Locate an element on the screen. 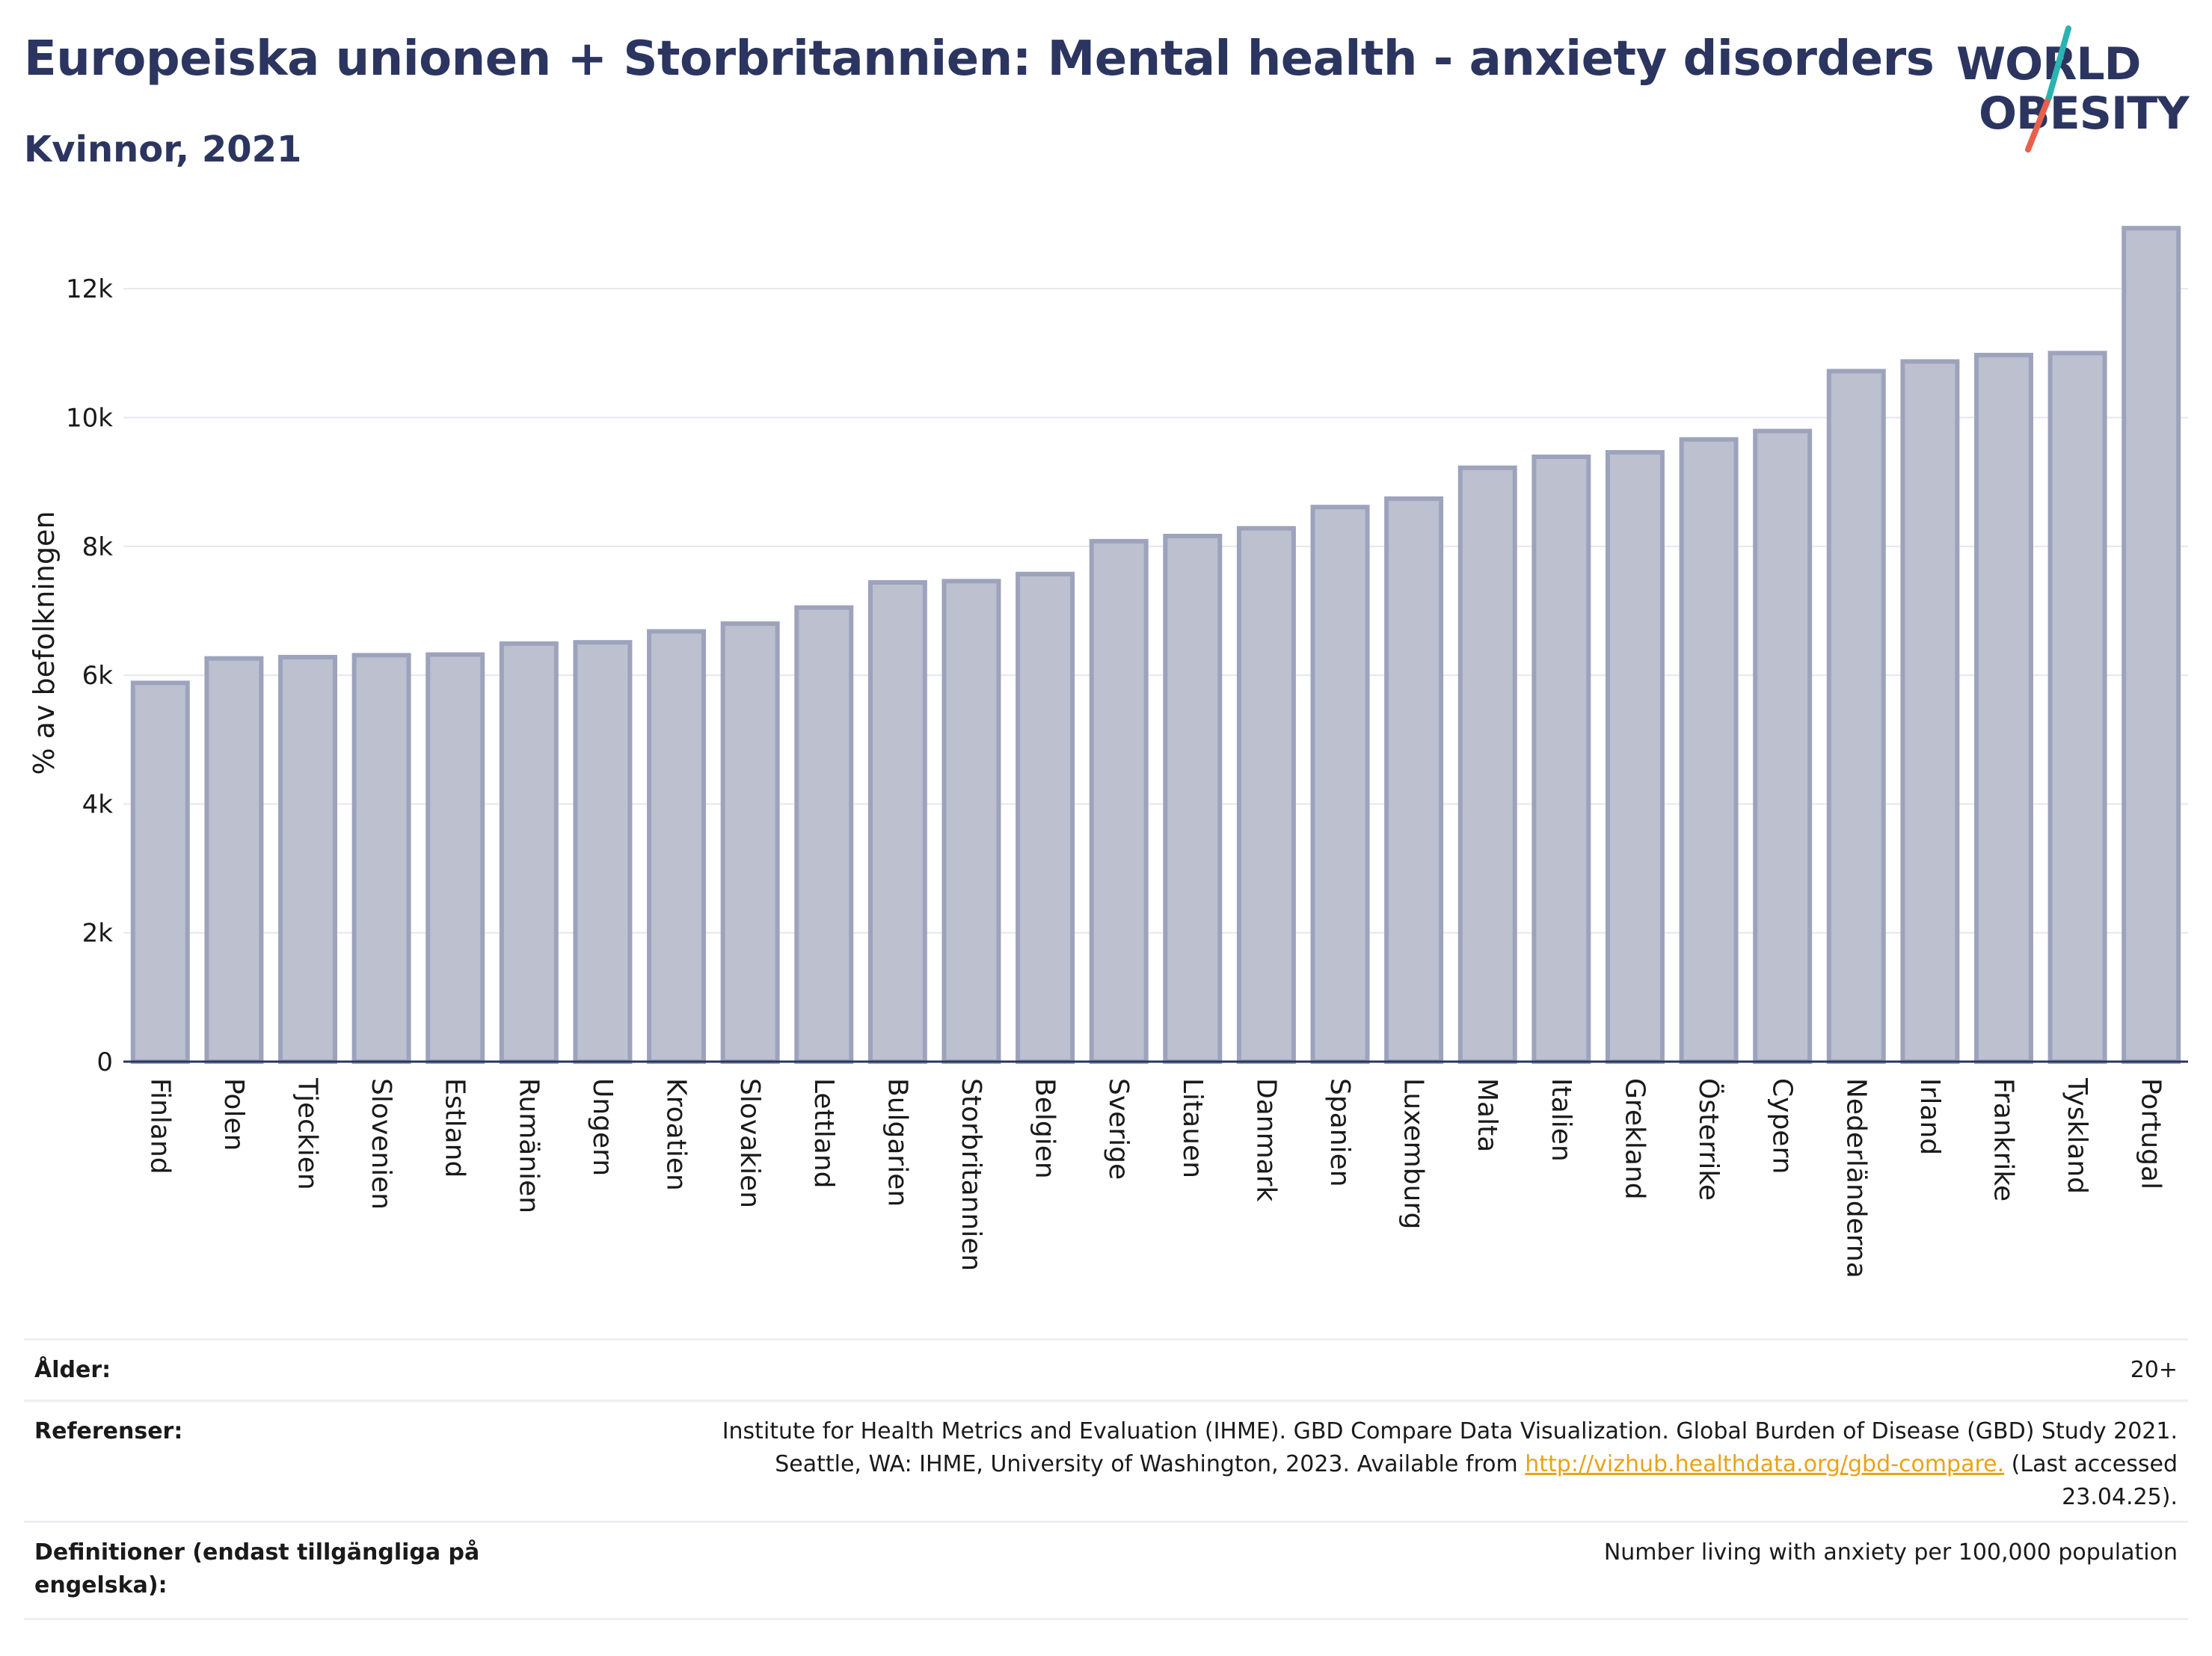  world-obesity-logo: WORLD OBESITY is located at coordinates (2071, 89).